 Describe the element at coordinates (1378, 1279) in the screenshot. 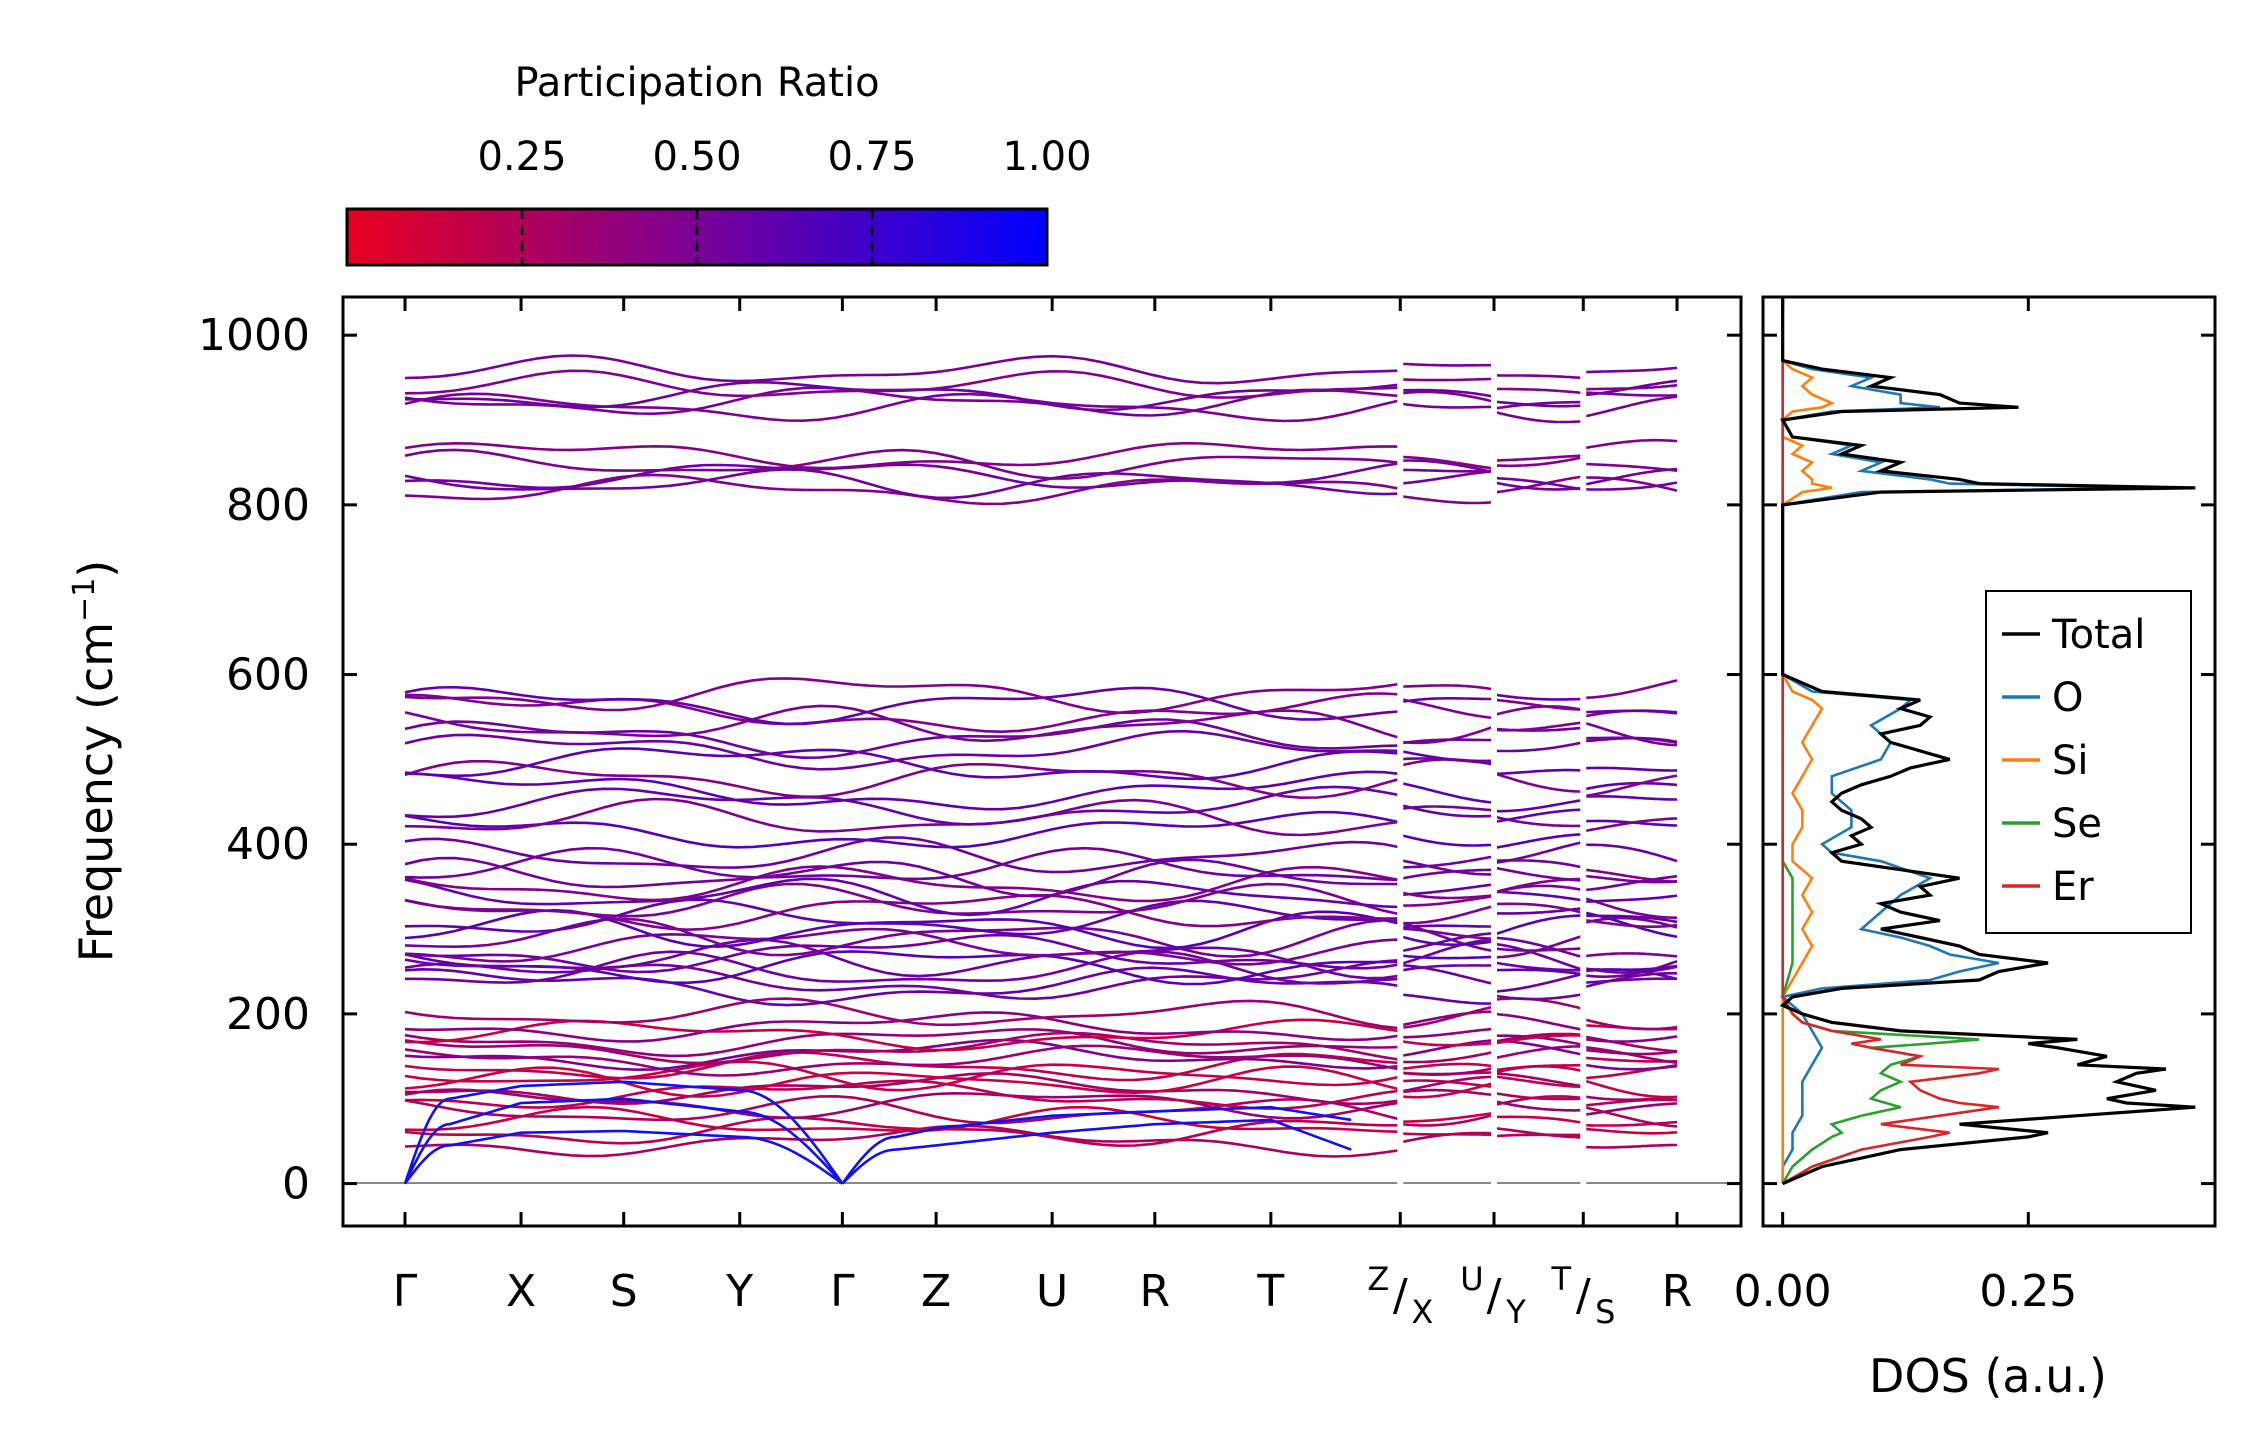

I see `kpoint-label-sup: Z` at that location.